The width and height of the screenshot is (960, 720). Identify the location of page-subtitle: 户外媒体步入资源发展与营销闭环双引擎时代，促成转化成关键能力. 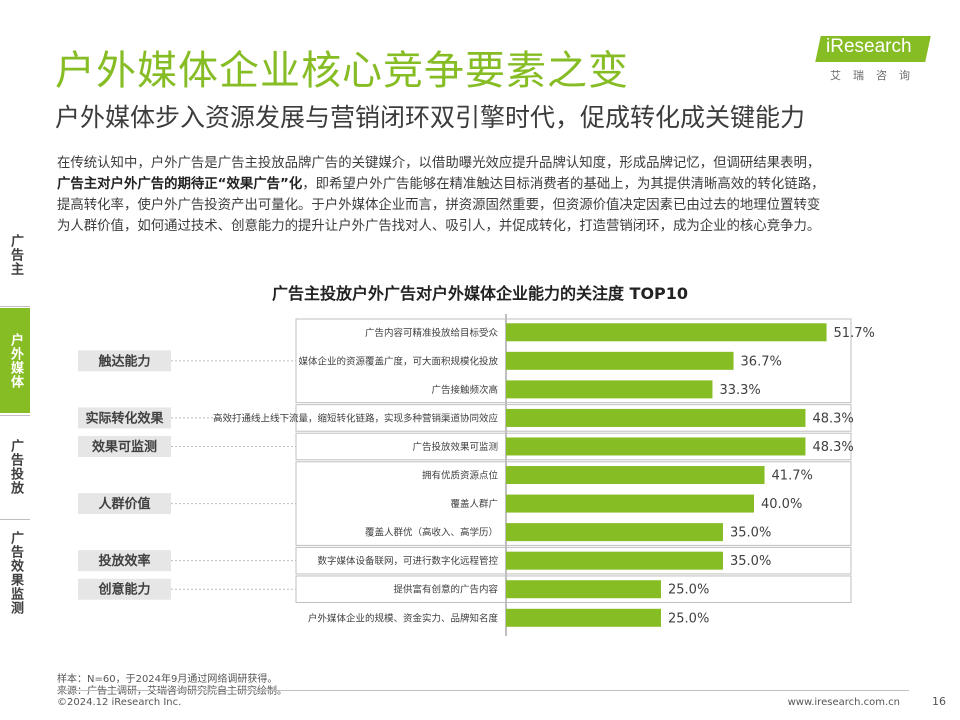
(430, 117).